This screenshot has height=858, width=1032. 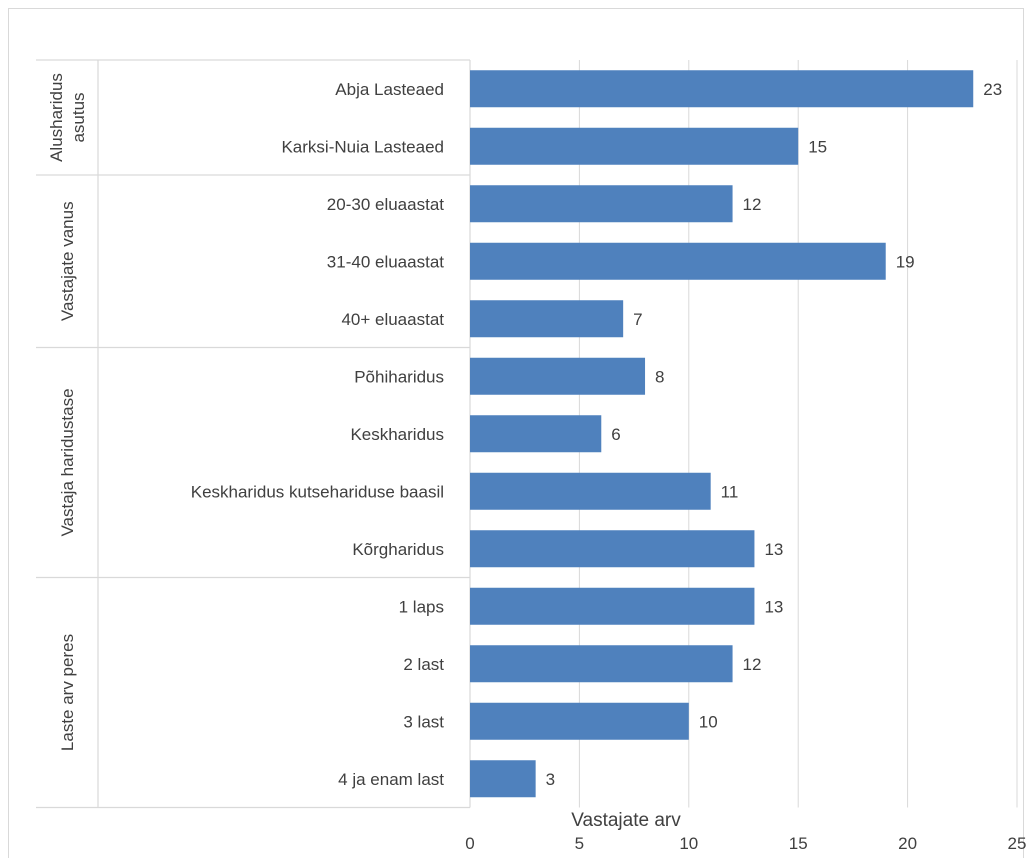 I want to click on x-tick-label: 10, so click(x=688, y=843).